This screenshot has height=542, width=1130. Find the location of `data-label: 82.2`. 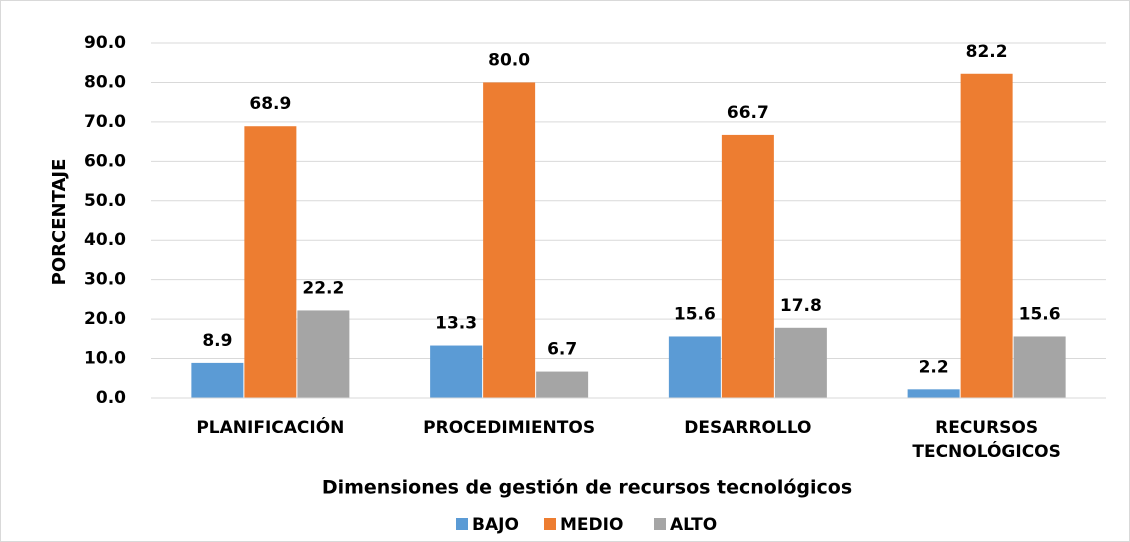

data-label: 82.2 is located at coordinates (987, 52).